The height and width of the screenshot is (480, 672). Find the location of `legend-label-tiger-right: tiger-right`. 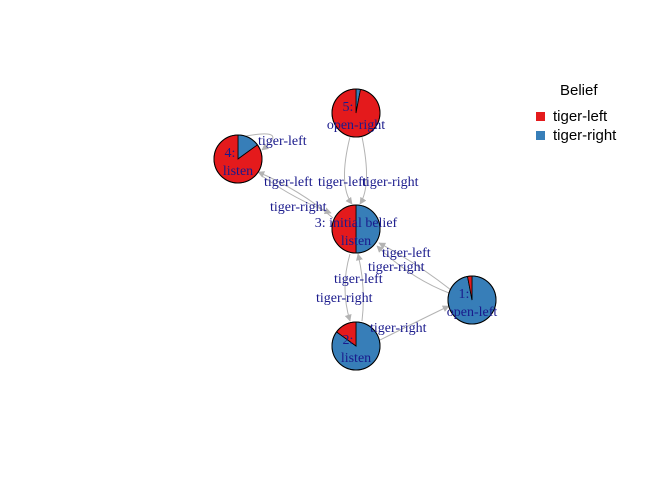

legend-label-tiger-right: tiger-right is located at coordinates (585, 135).